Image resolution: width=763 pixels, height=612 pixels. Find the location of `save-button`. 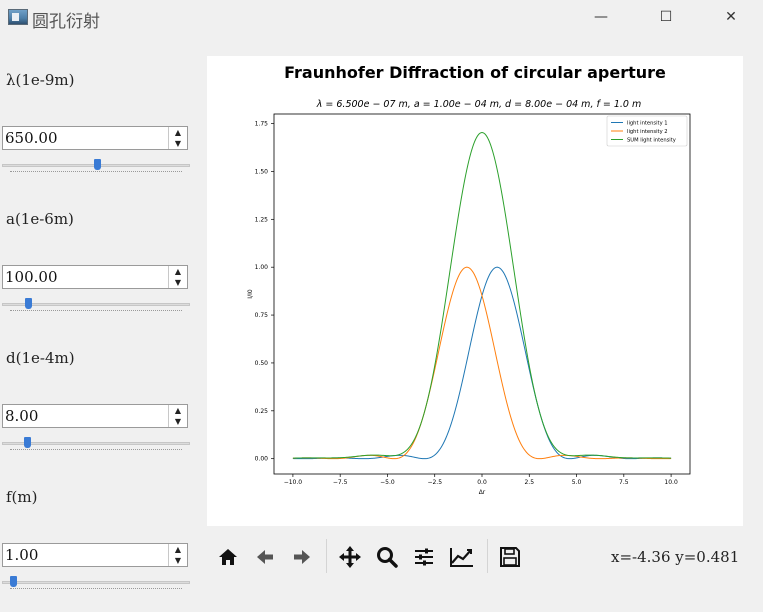

save-button is located at coordinates (510, 557).